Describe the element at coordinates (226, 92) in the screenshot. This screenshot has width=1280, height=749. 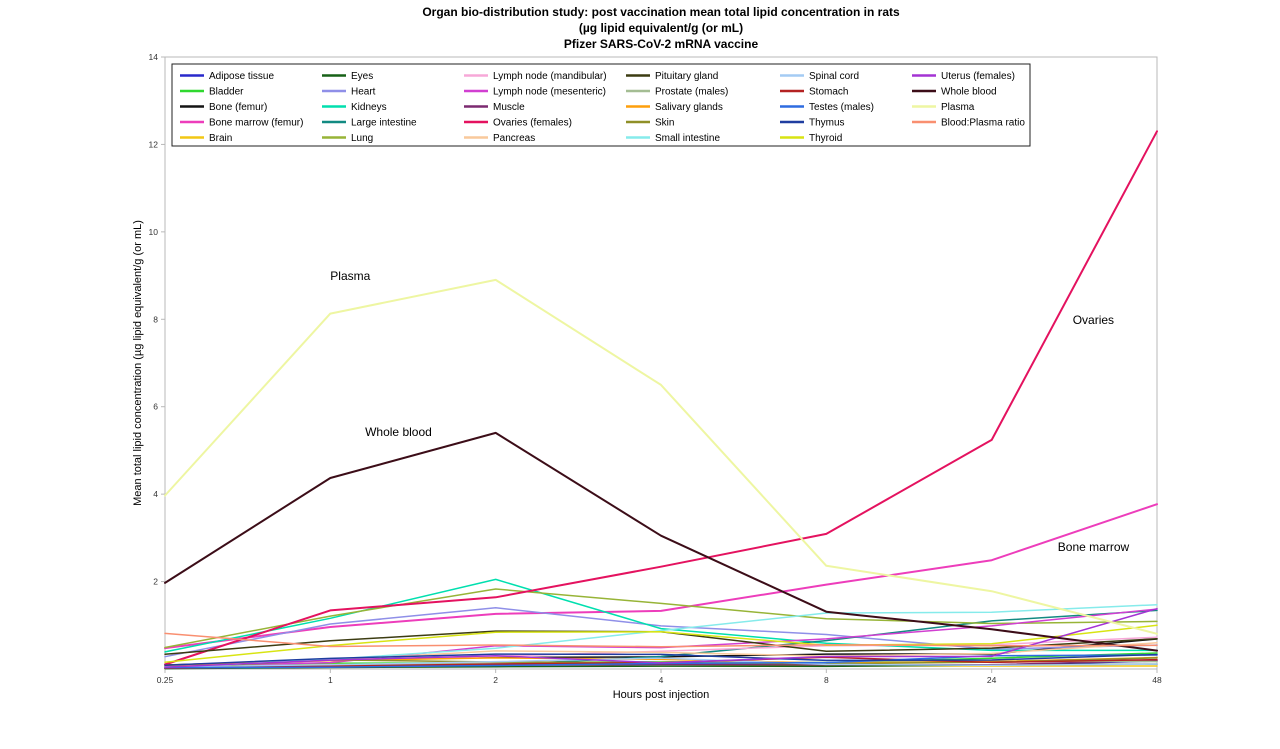
I see `legend-label-bladder: Bladder` at that location.